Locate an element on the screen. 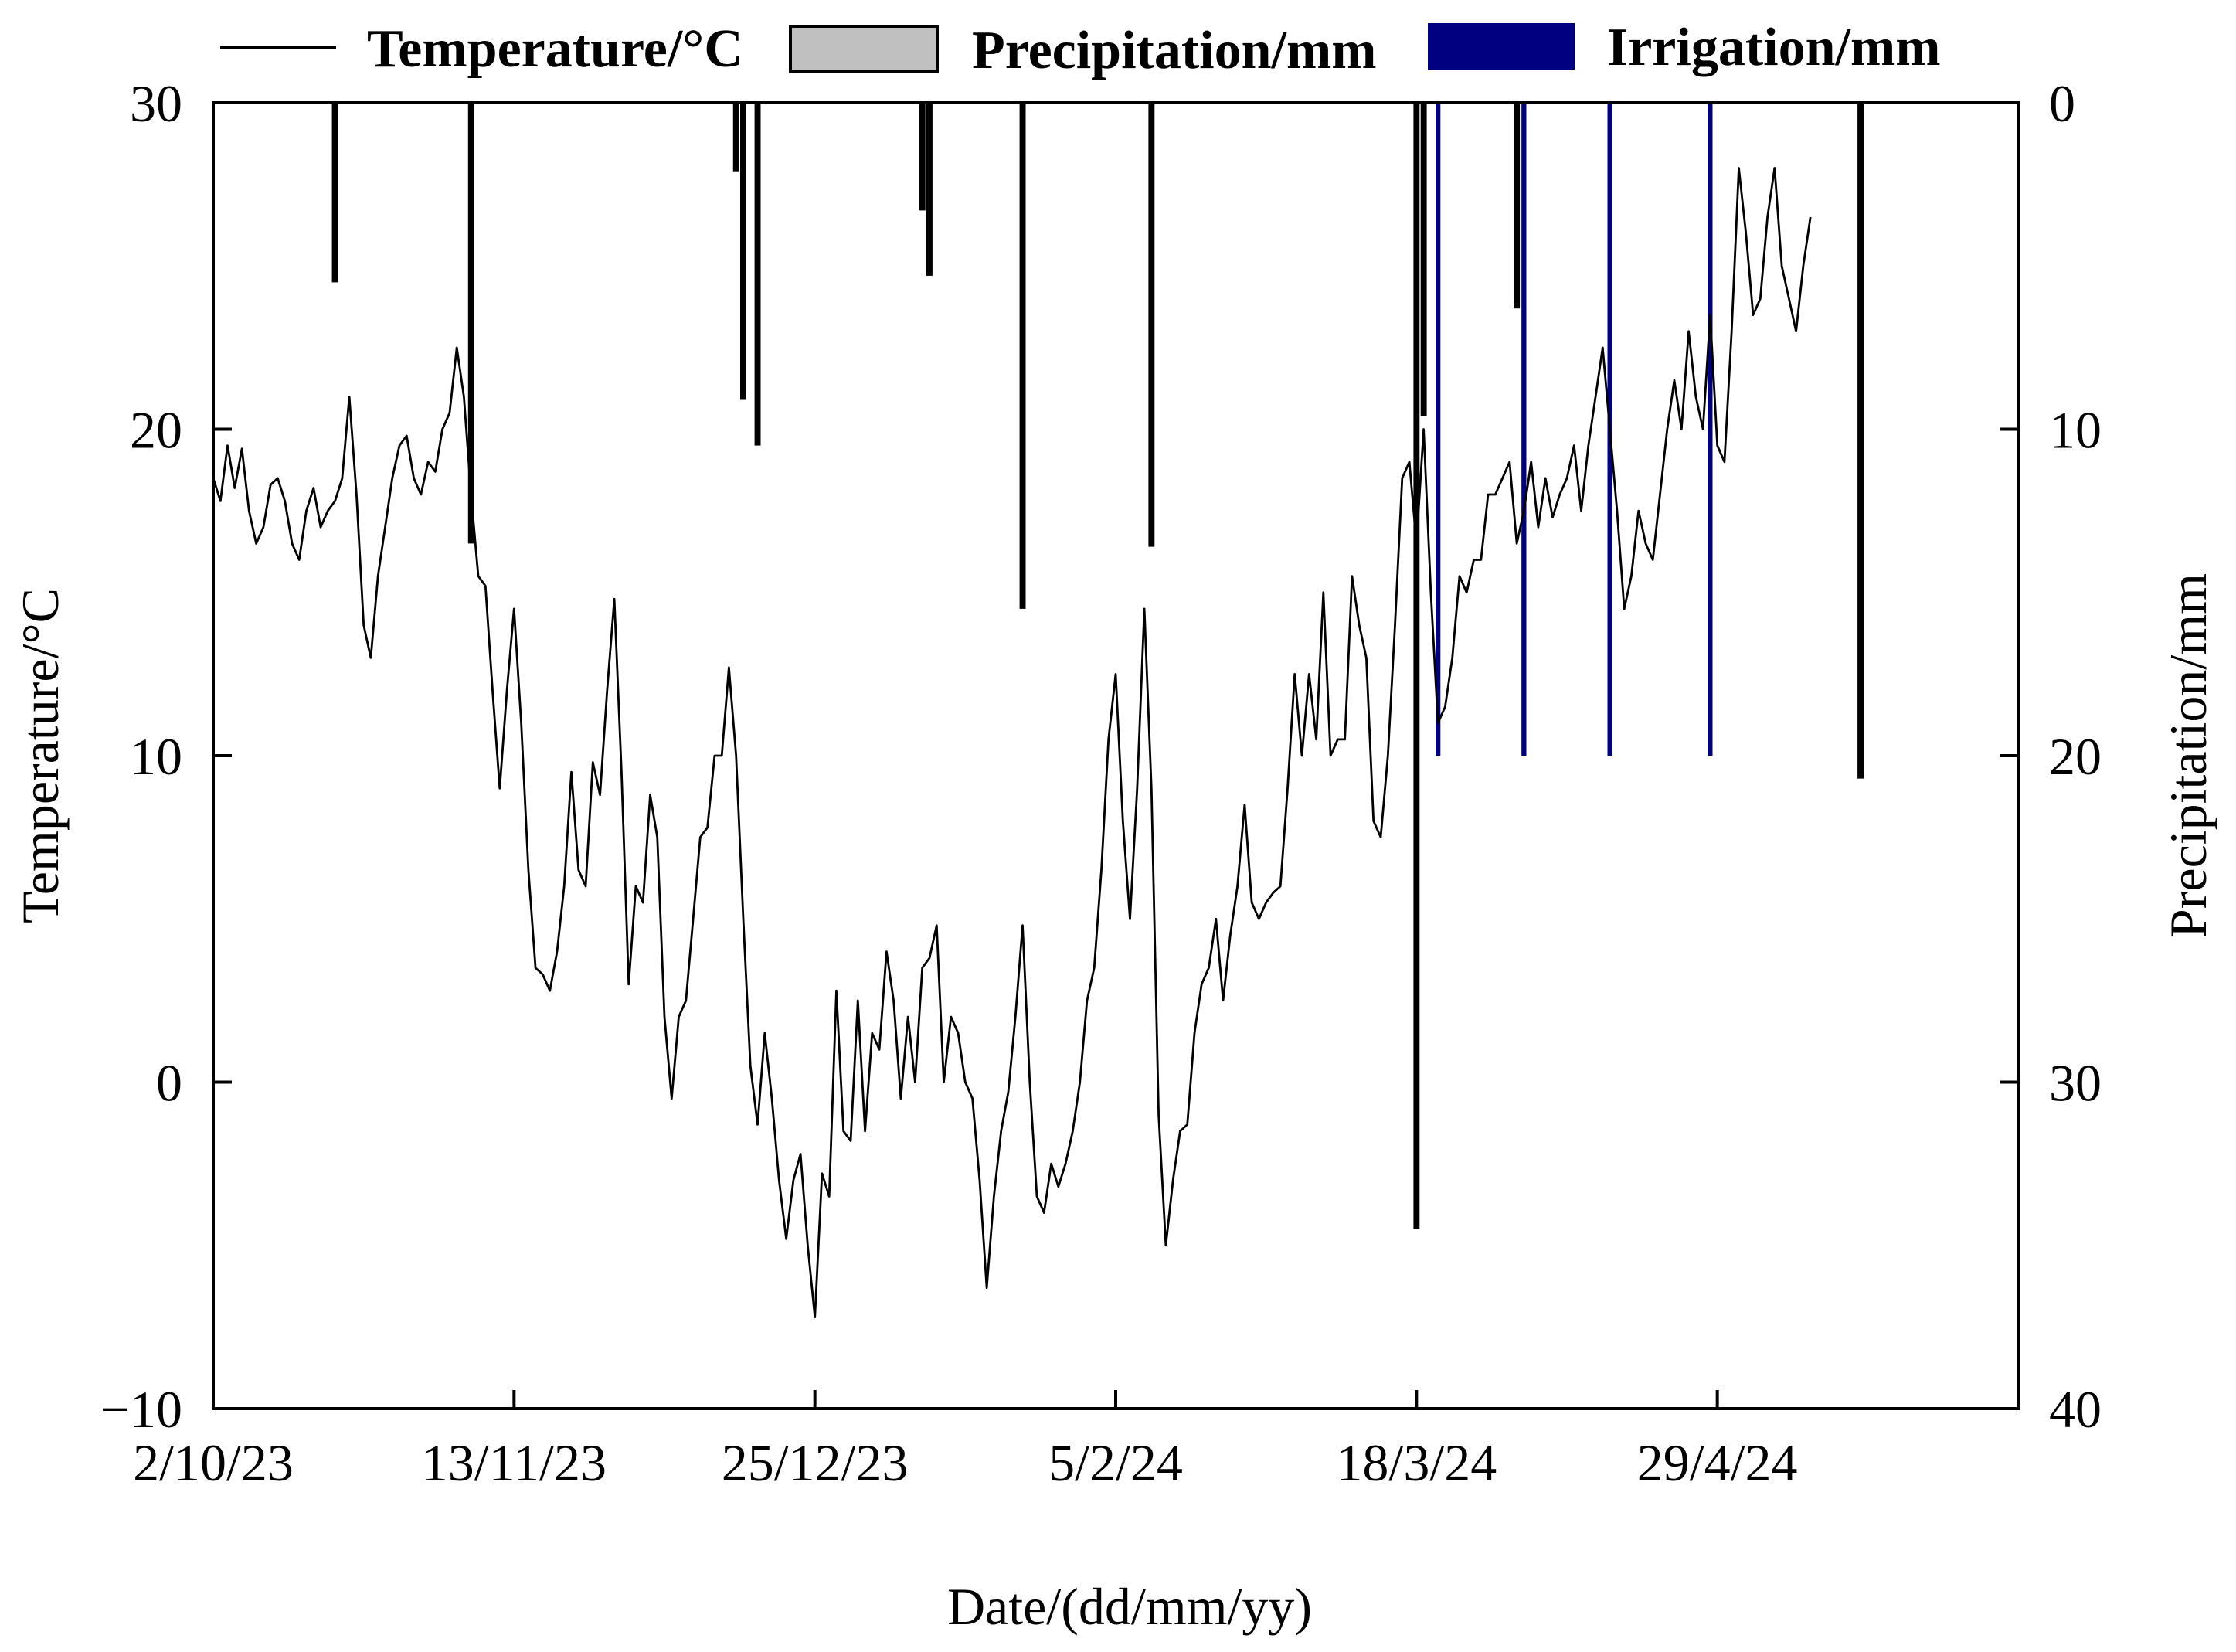  legend-irrigation-label: Irrigation/mm is located at coordinates (1774, 48).